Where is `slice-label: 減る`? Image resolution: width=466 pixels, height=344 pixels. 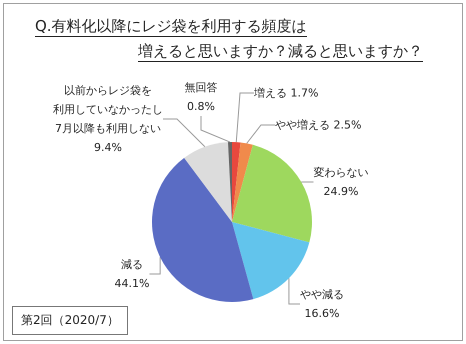
slice-label: 減る is located at coordinates (132, 264).